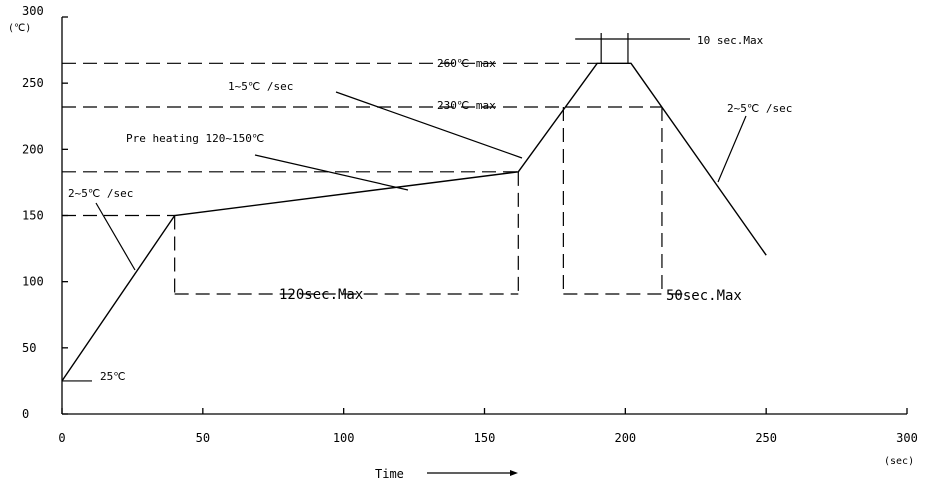  Describe the element at coordinates (730, 40) in the screenshot. I see `peak-time-label: 10 sec.Max` at that location.